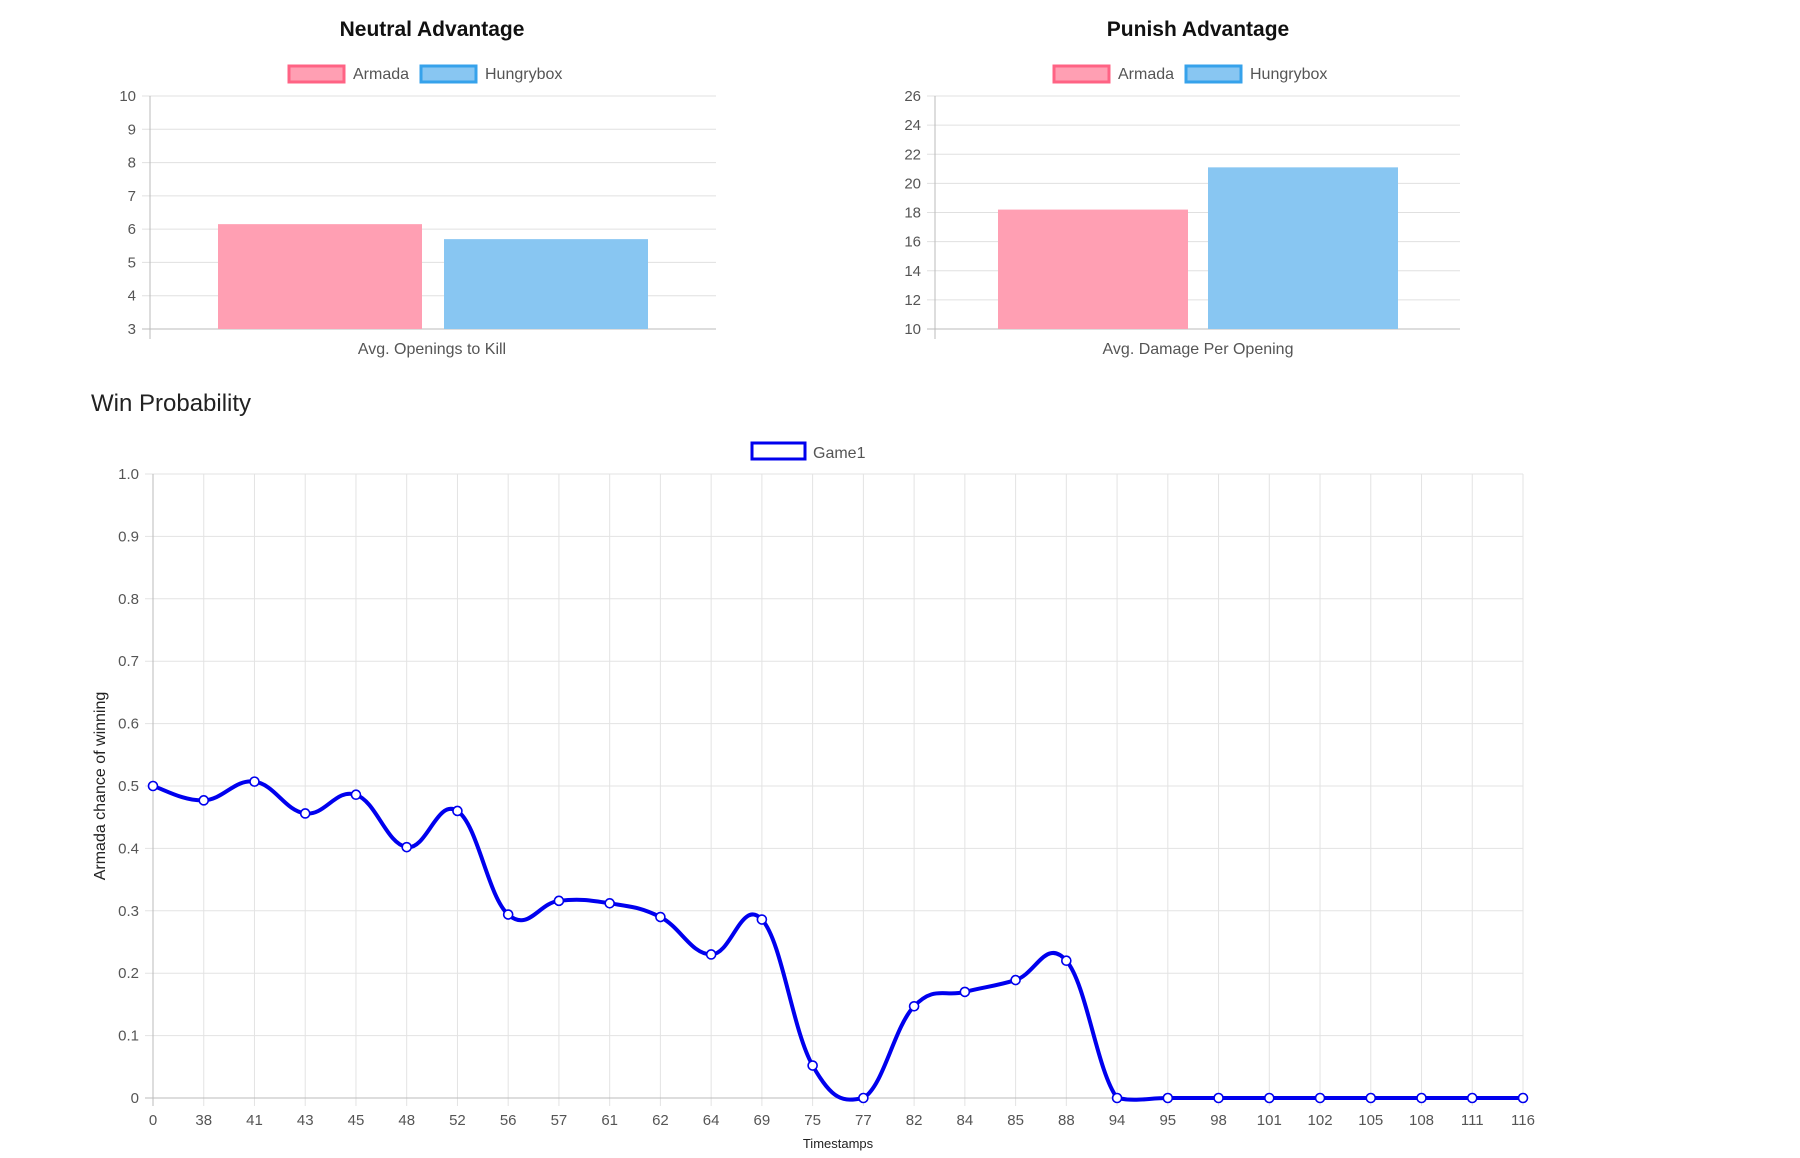 This screenshot has height=1158, width=1800. I want to click on y-tick-label: 0.5, so click(128, 786).